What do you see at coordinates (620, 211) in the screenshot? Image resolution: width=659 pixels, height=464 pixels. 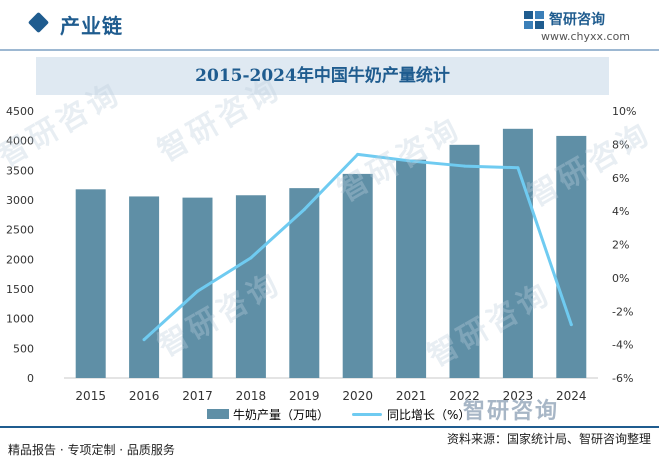 I see `y-right-tick-label: 4%` at bounding box center [620, 211].